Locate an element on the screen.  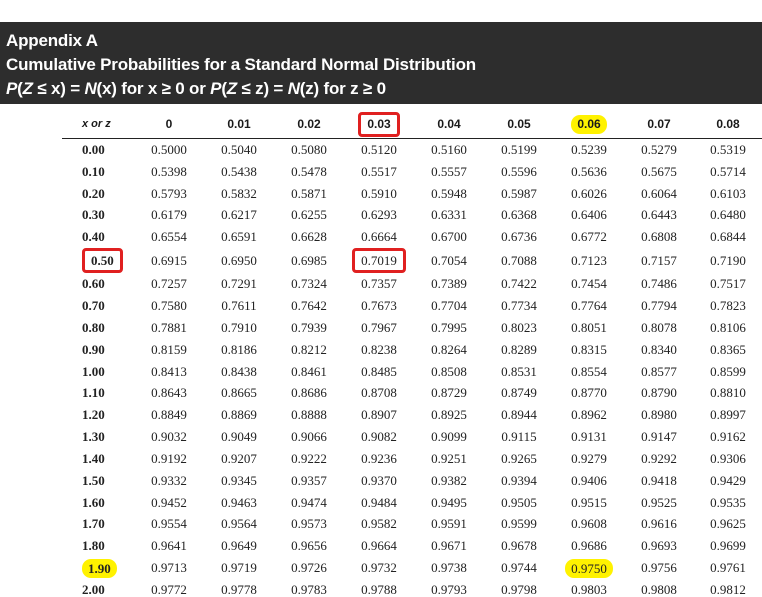
yellow-highlight: 1.90 is located at coordinates (99, 568).